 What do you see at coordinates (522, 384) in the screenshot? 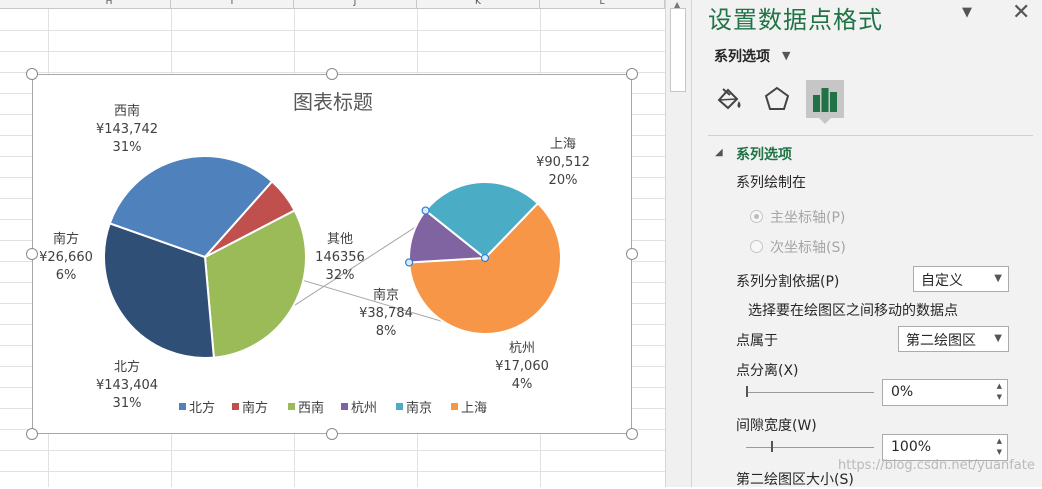
I see `data-label-text: 4%` at bounding box center [522, 384].